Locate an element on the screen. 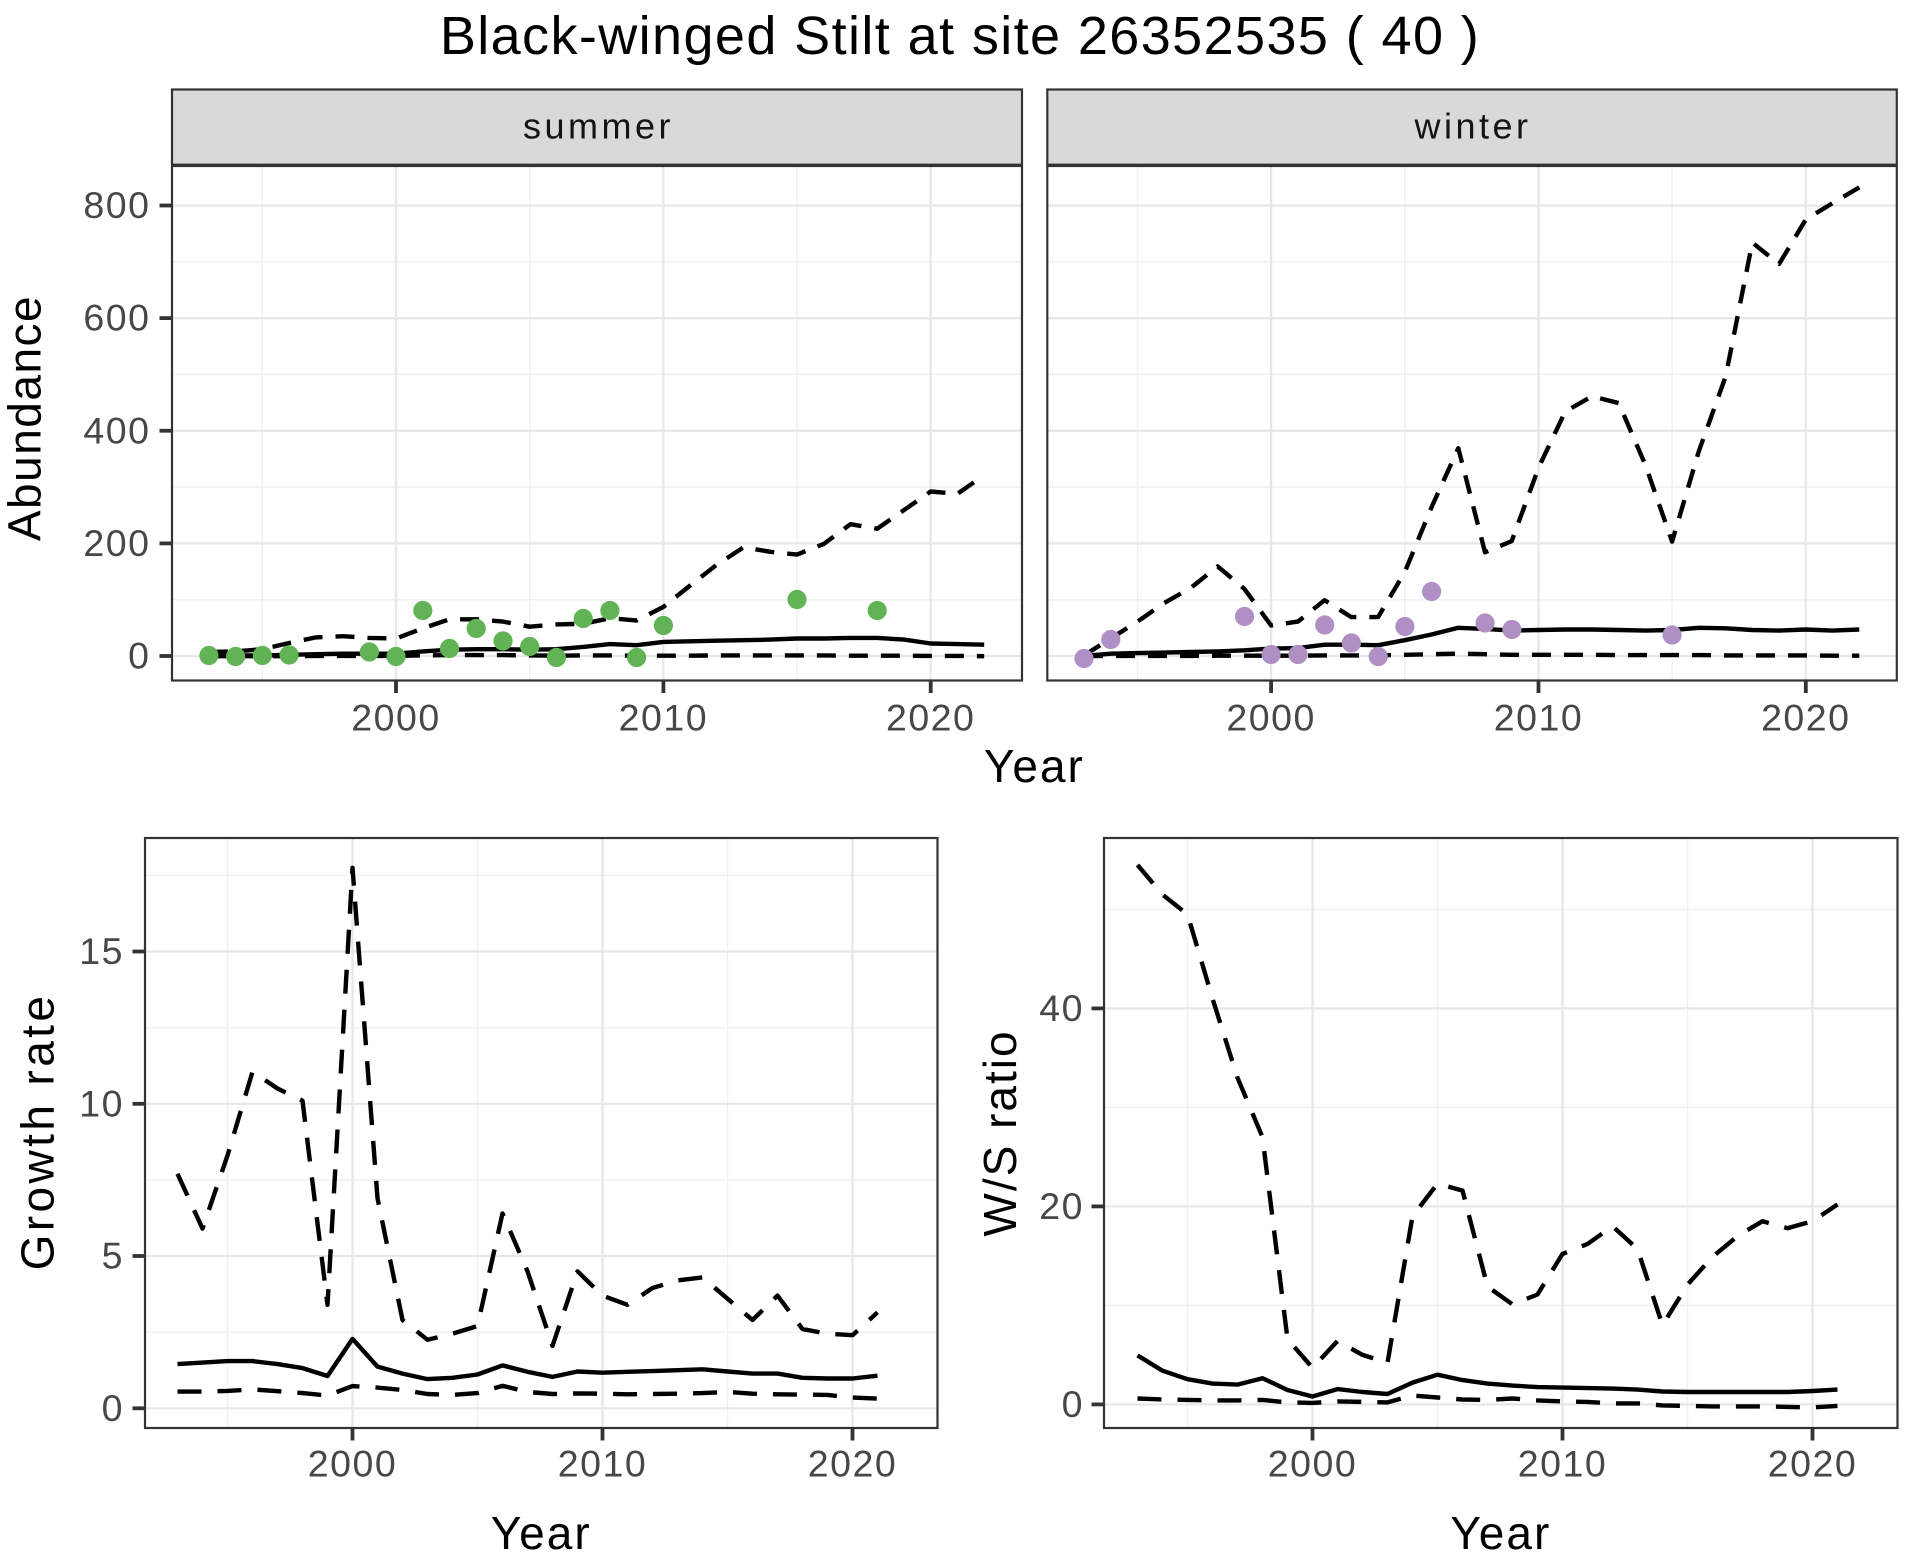  svg-text: Growth rate is located at coordinates (38, 1132).